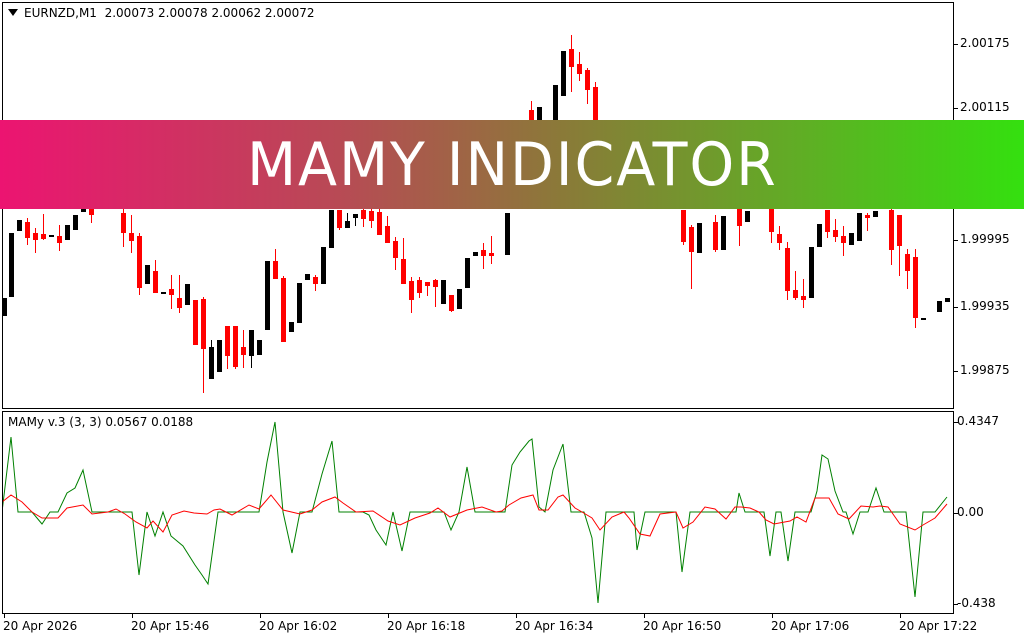 This screenshot has width=1024, height=640. Describe the element at coordinates (298, 626) in the screenshot. I see `time-label: 20 Apr 16:02` at that location.